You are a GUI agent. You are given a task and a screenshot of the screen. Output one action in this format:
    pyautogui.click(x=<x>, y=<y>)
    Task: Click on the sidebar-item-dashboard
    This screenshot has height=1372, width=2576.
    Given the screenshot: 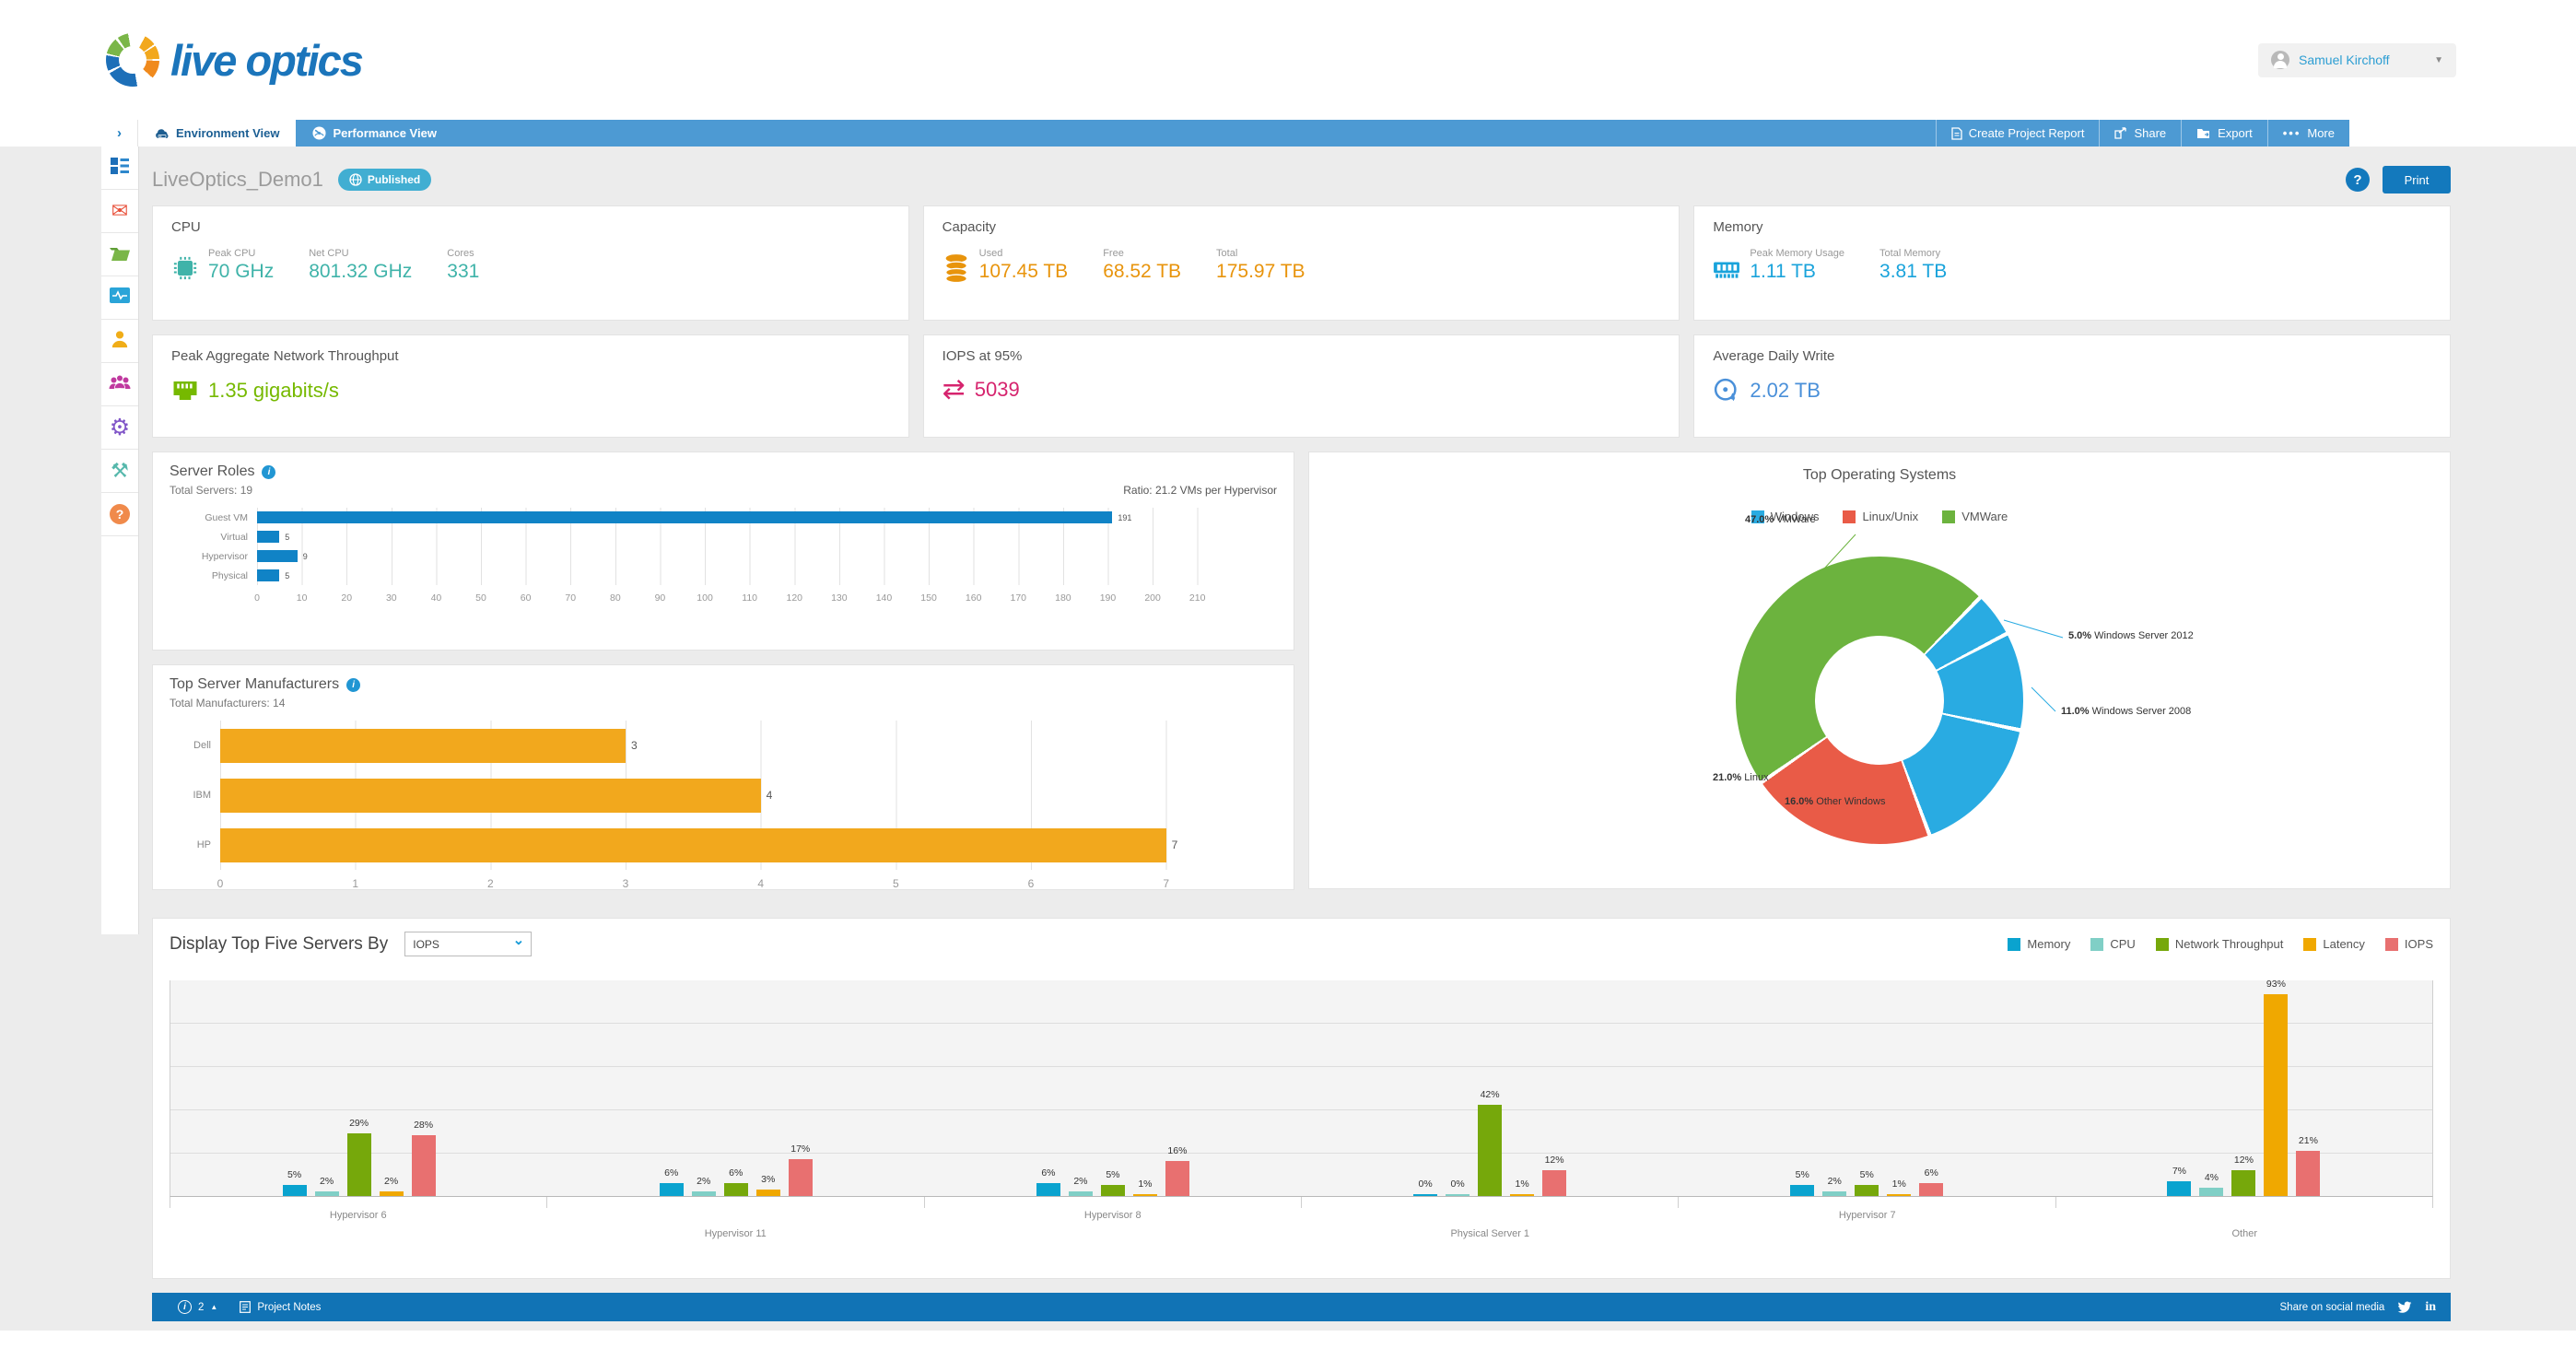 What is the action you would take?
    pyautogui.click(x=120, y=168)
    